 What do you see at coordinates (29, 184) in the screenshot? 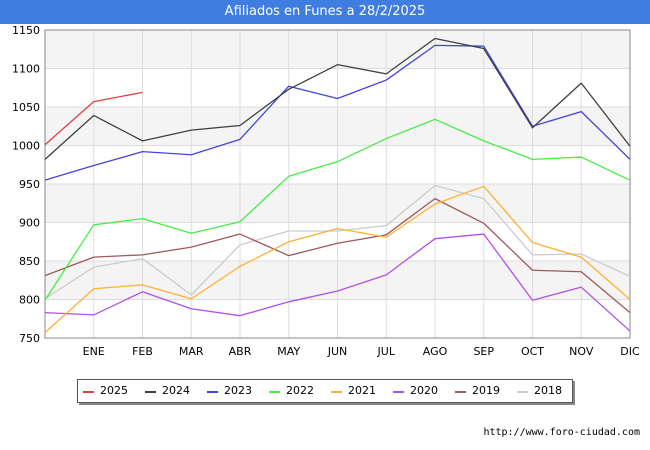
I see `y-tick-label: 950` at bounding box center [29, 184].